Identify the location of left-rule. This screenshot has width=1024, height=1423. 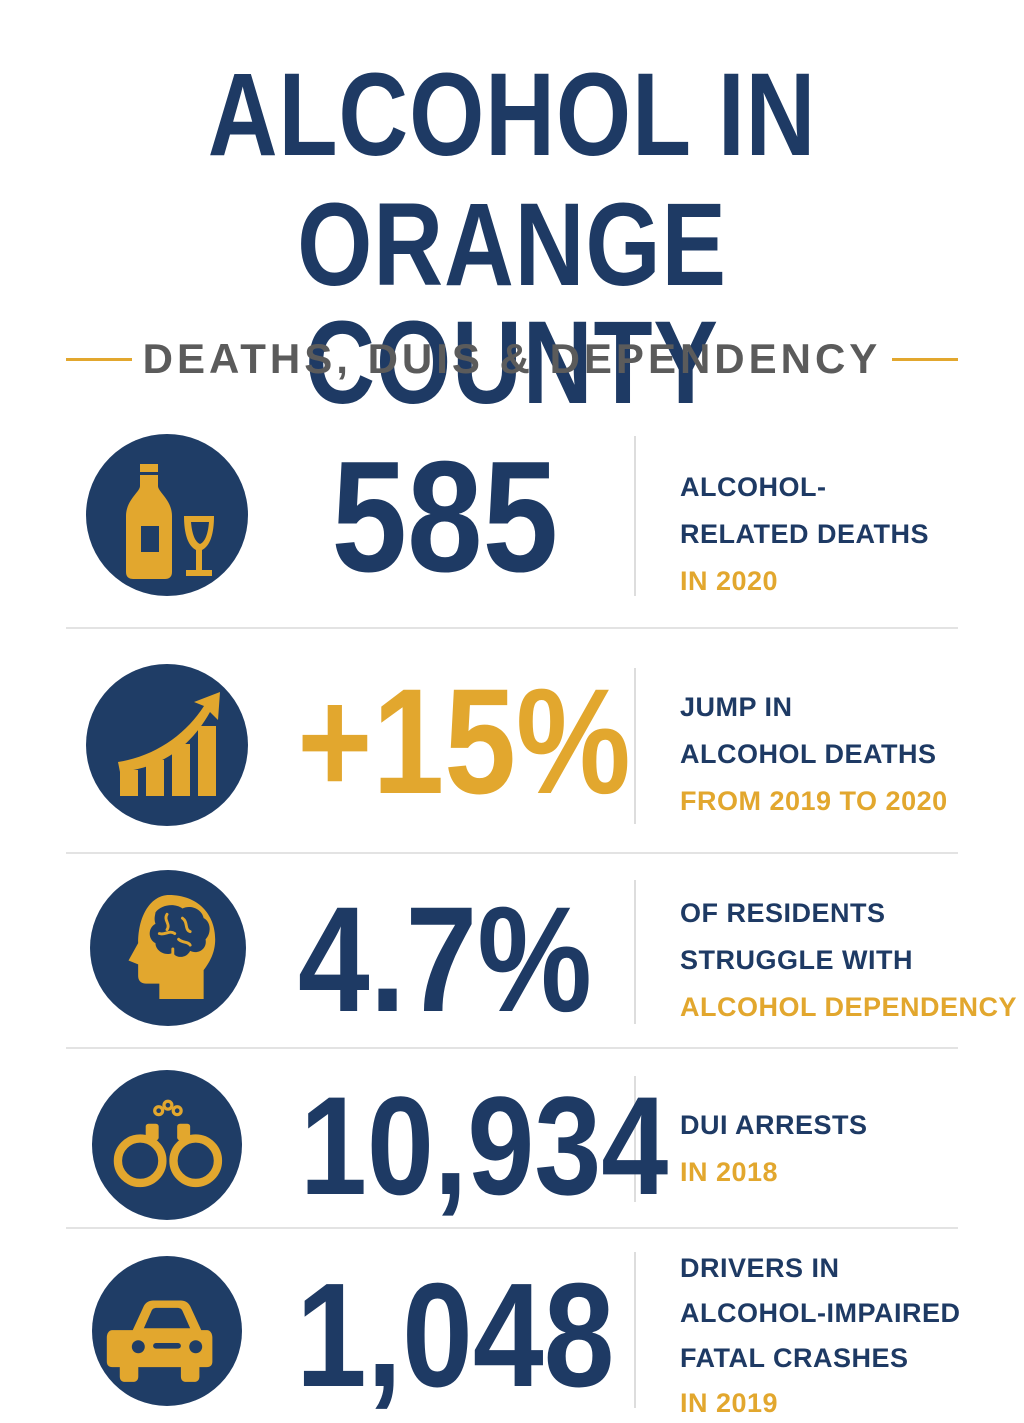
(99, 359).